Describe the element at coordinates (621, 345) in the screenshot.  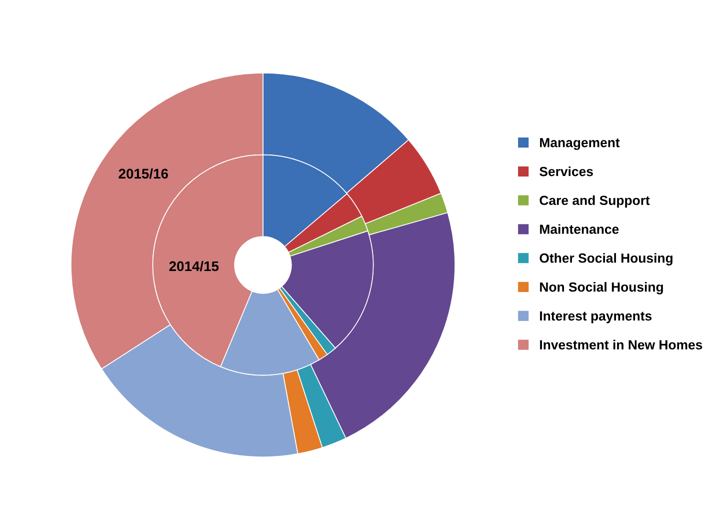
I see `legend-label: Investment in New Homes` at that location.